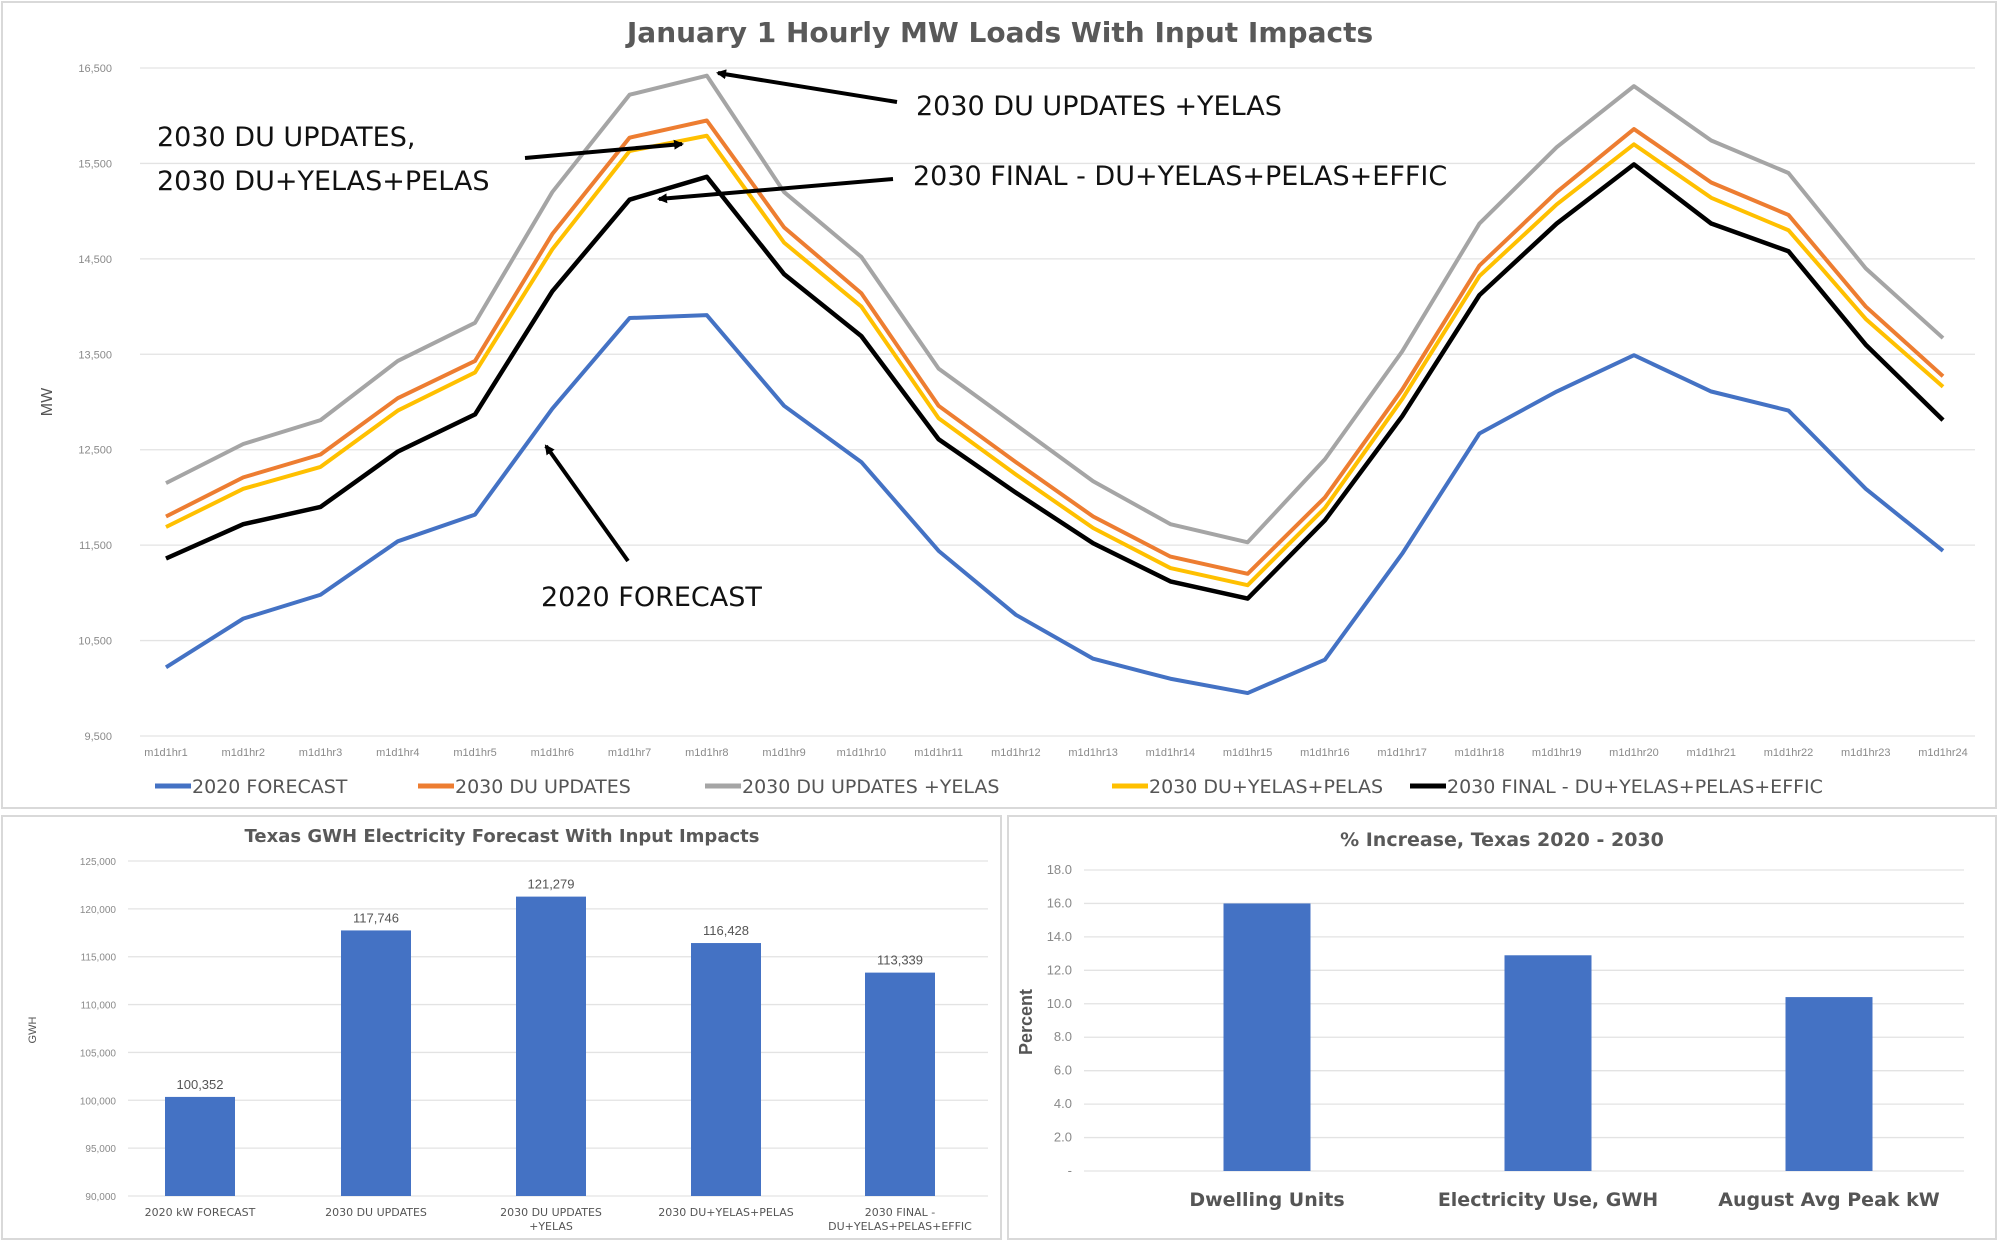 The height and width of the screenshot is (1243, 2000). What do you see at coordinates (1059, 1003) in the screenshot?
I see `y-tick-label: 10.0` at bounding box center [1059, 1003].